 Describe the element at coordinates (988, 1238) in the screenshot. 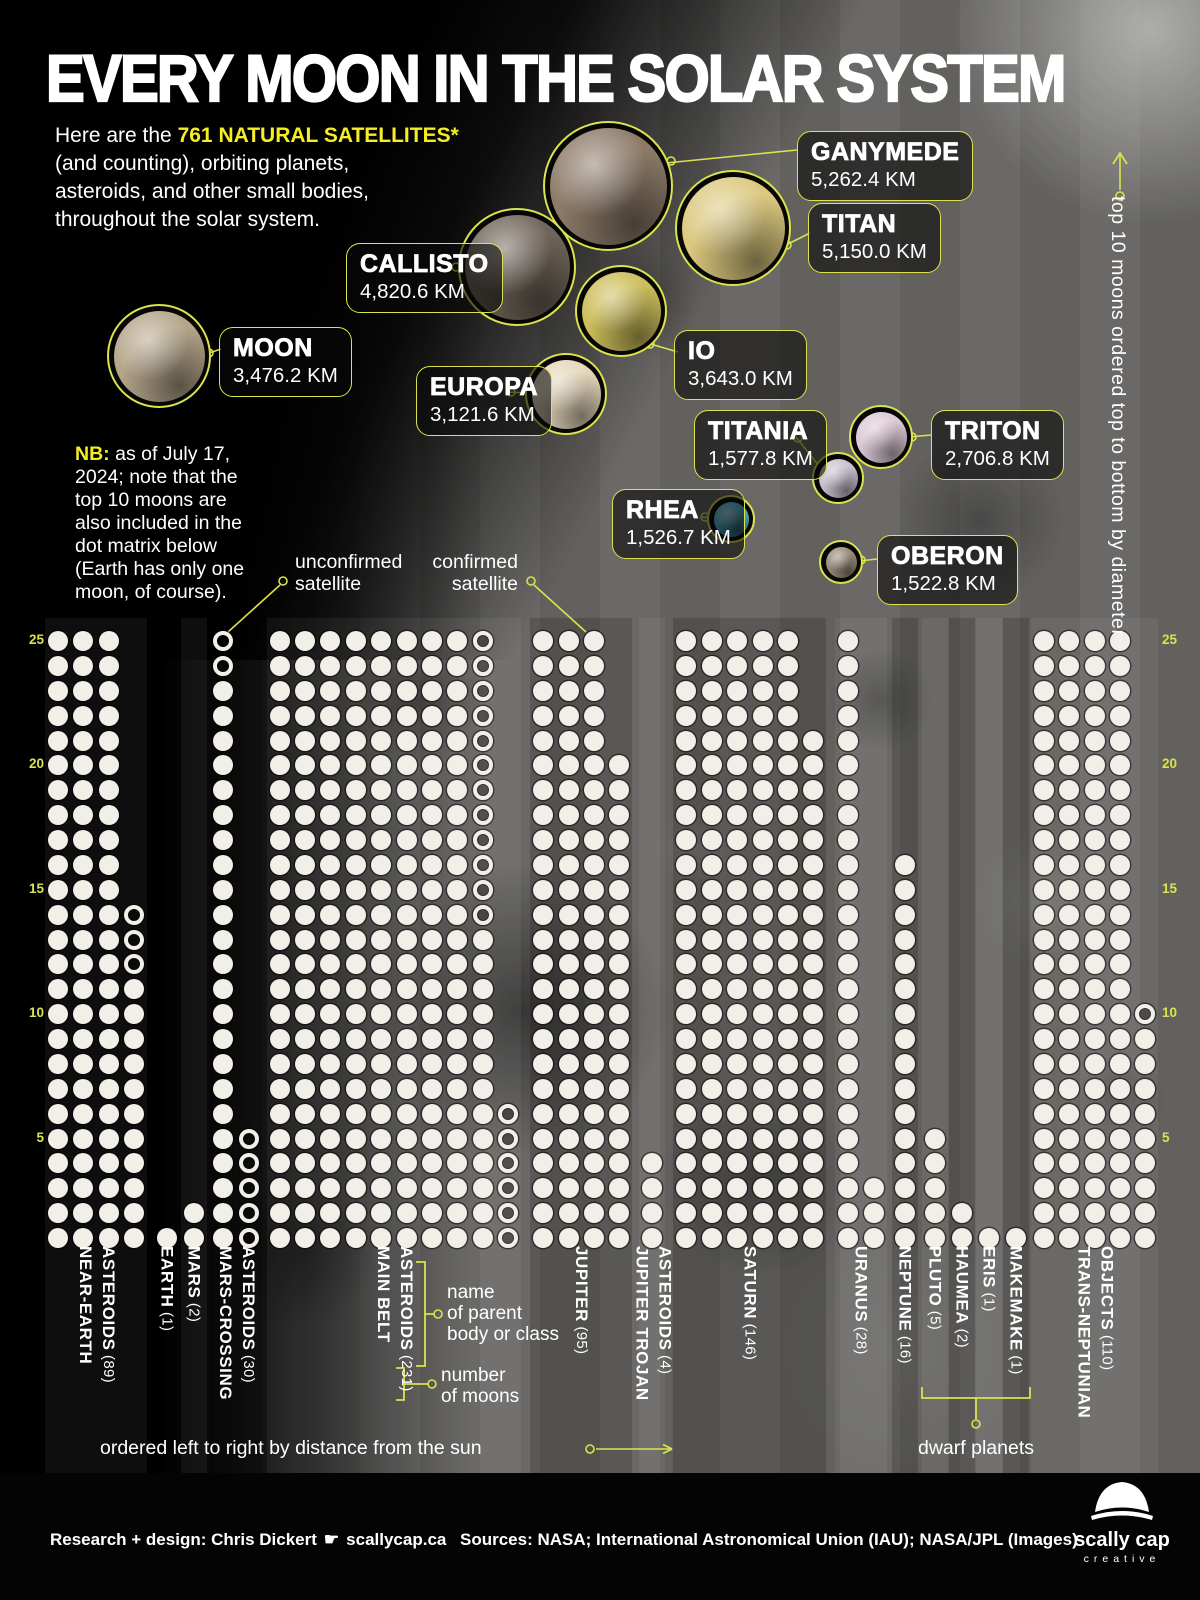

I see `confirmed-moon-dot-eris` at that location.